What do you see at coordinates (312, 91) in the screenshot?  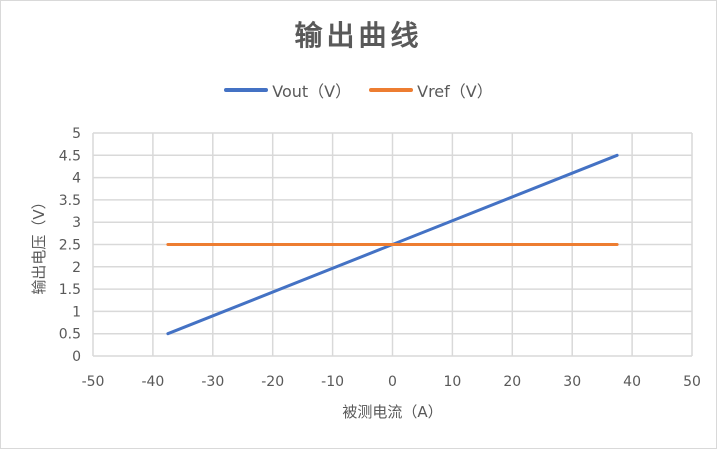 I see `legend-label-vout: Vout（V）` at bounding box center [312, 91].